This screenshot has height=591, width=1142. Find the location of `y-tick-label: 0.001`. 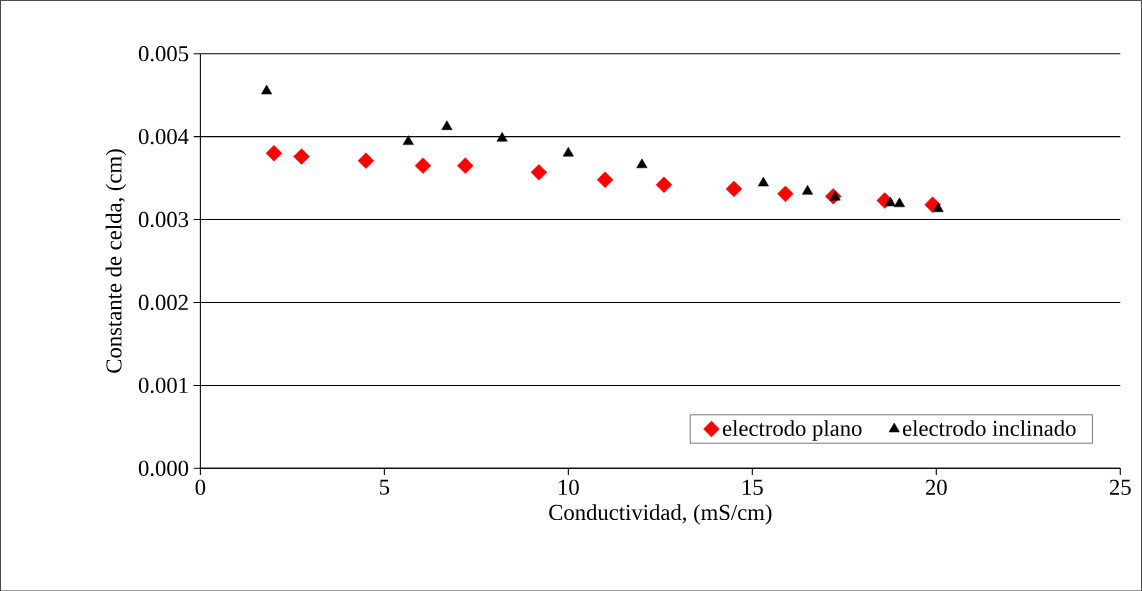

y-tick-label: 0.001 is located at coordinates (163, 385).